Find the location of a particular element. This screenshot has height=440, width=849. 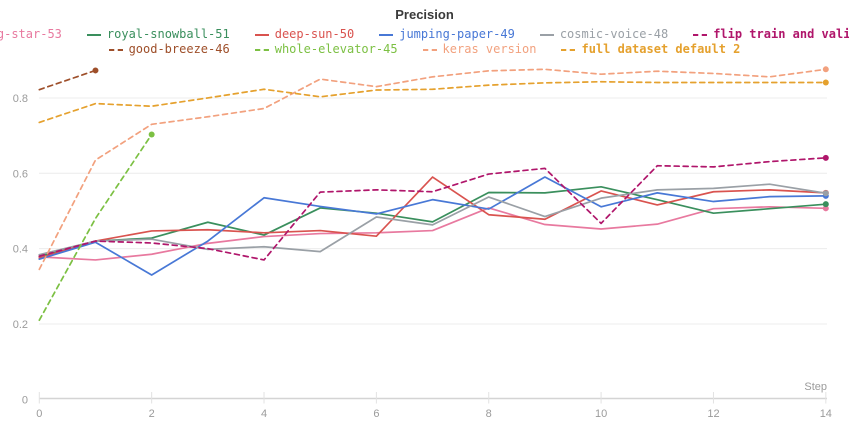

x-axis-label: Step is located at coordinates (815, 387).